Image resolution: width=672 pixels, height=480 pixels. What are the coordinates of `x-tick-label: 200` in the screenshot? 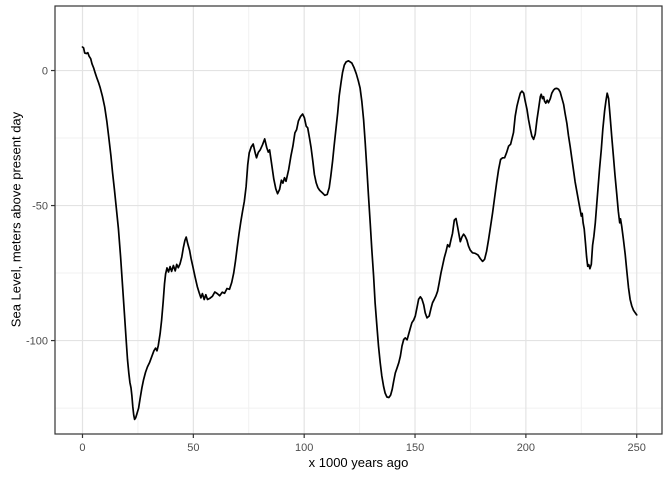 It's located at (526, 448).